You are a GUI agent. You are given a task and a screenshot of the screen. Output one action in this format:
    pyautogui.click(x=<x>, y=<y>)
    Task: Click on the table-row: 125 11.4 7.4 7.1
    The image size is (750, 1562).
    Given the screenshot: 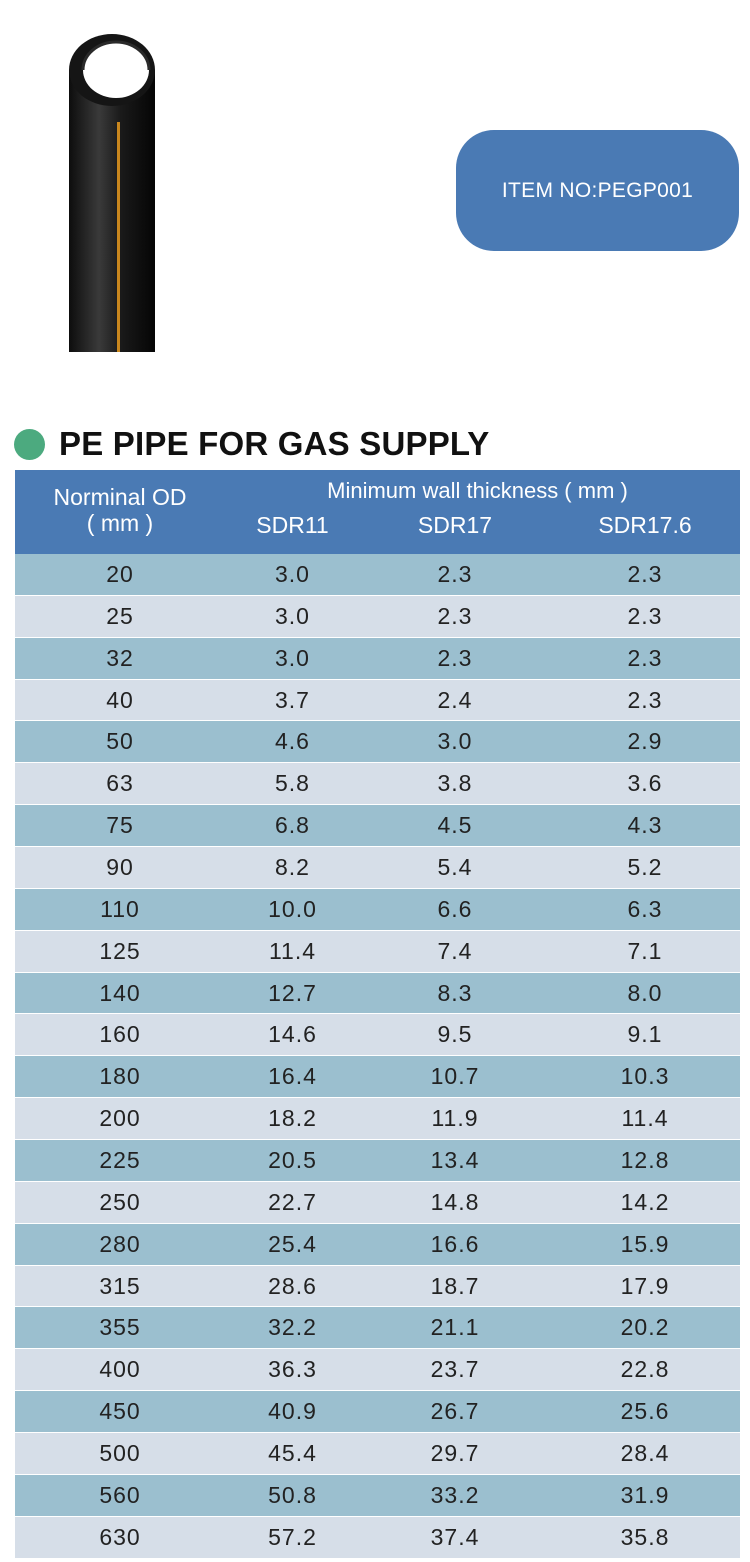 What is the action you would take?
    pyautogui.click(x=377, y=951)
    